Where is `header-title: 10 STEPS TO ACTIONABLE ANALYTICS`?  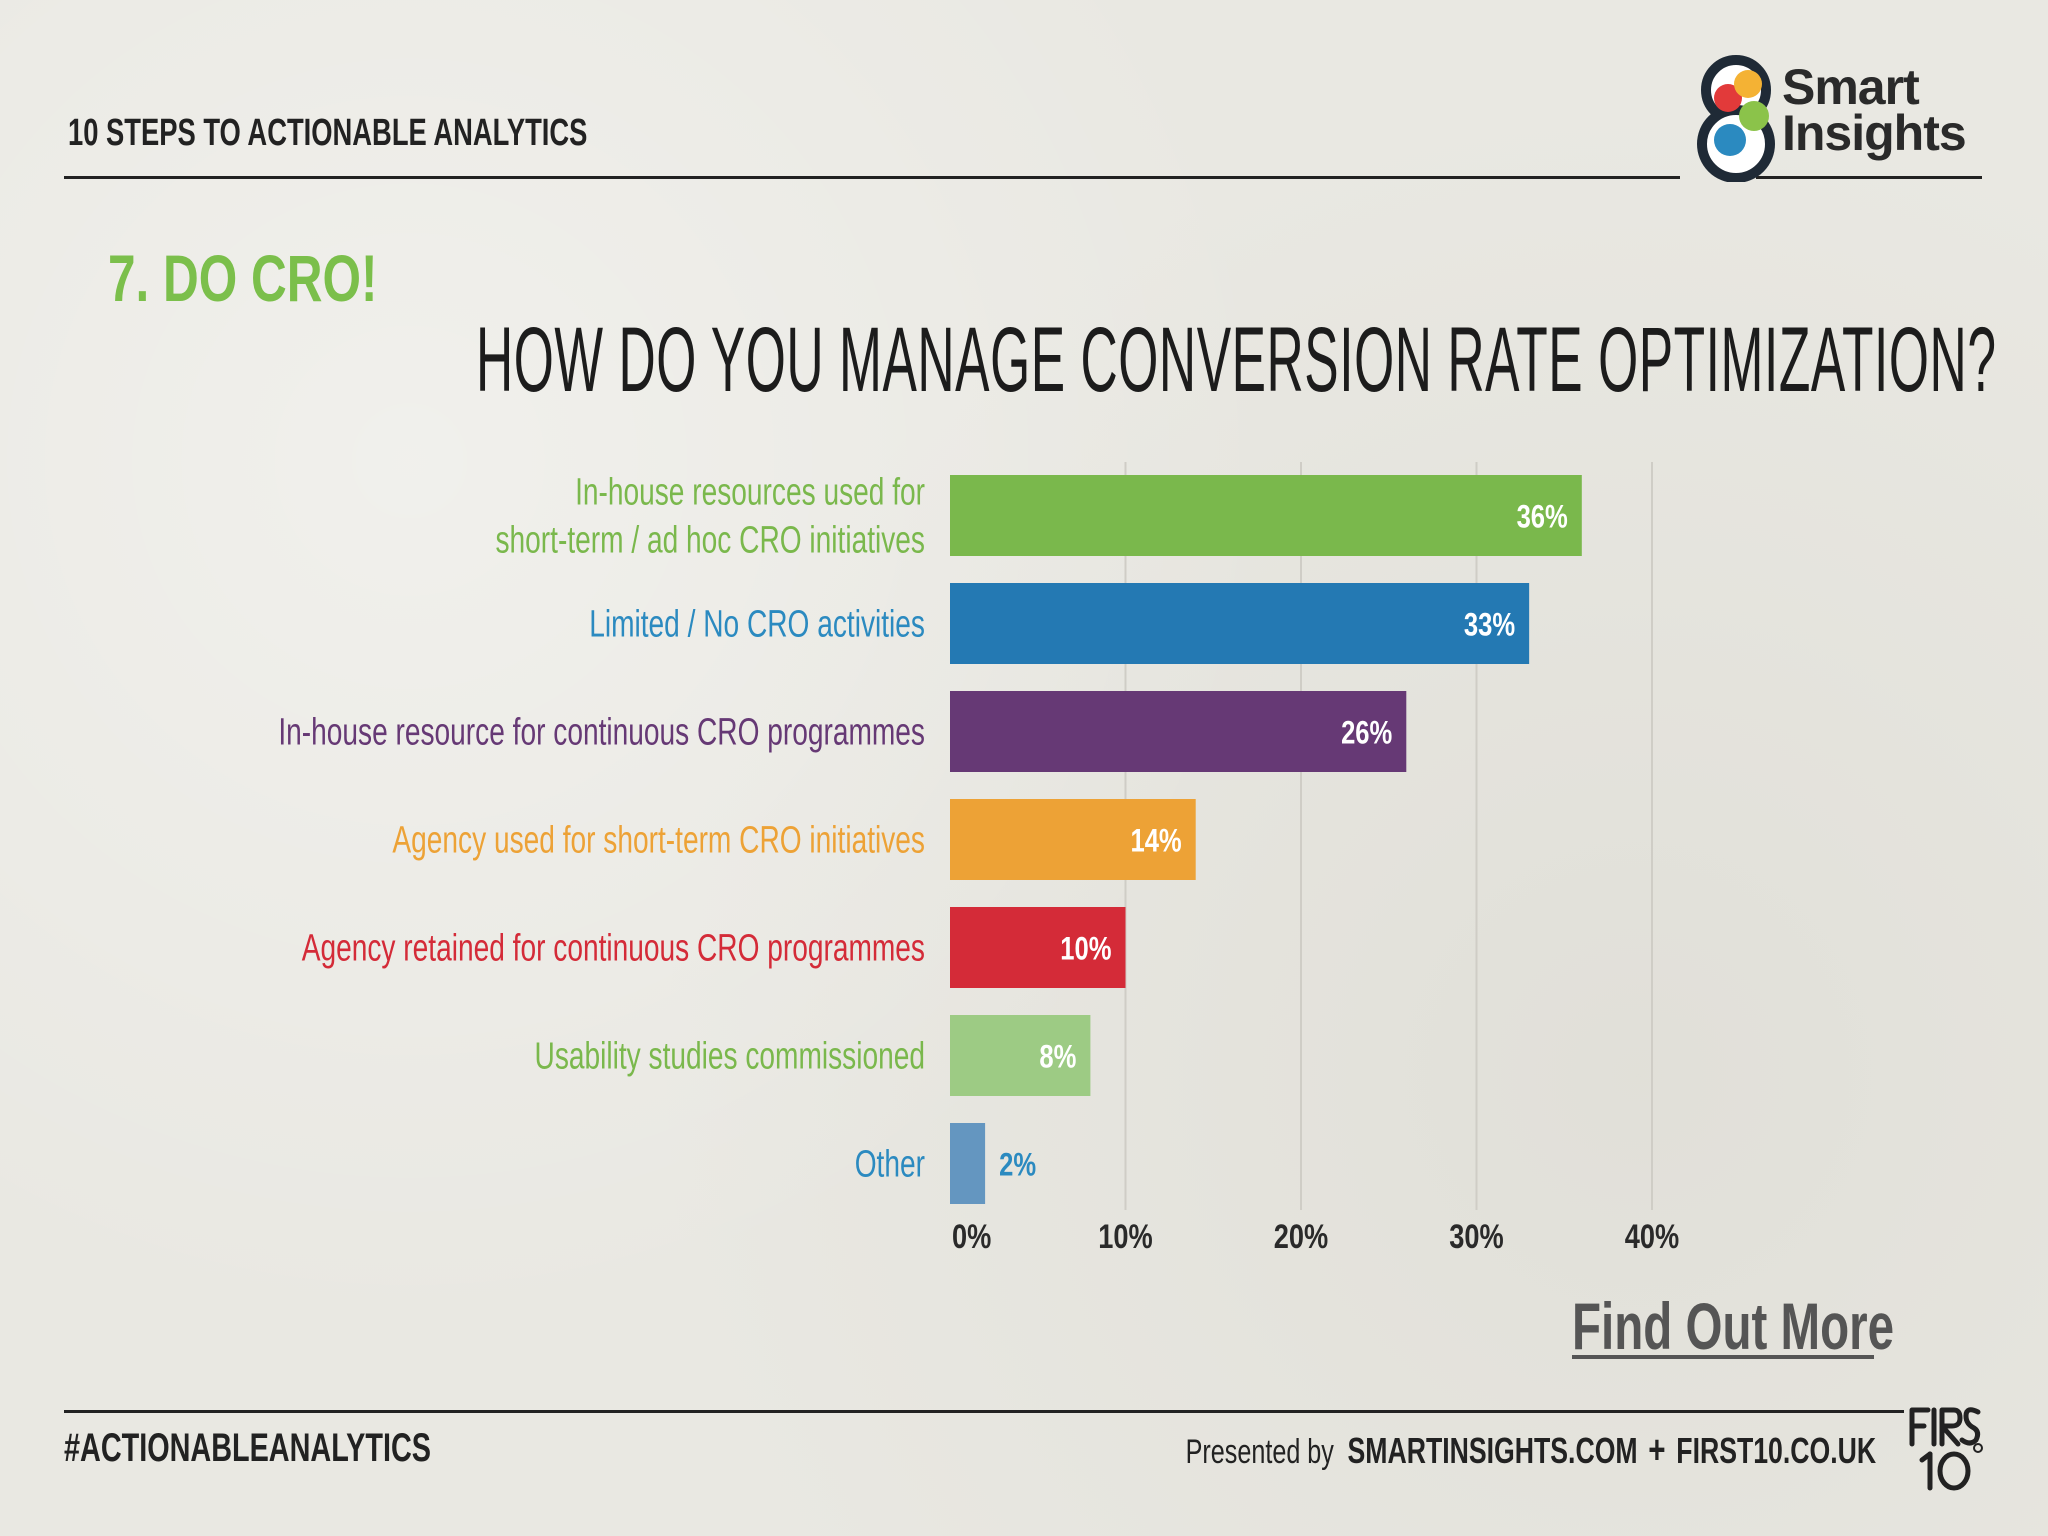 header-title: 10 STEPS TO ACTIONABLE ANALYTICS is located at coordinates (328, 133).